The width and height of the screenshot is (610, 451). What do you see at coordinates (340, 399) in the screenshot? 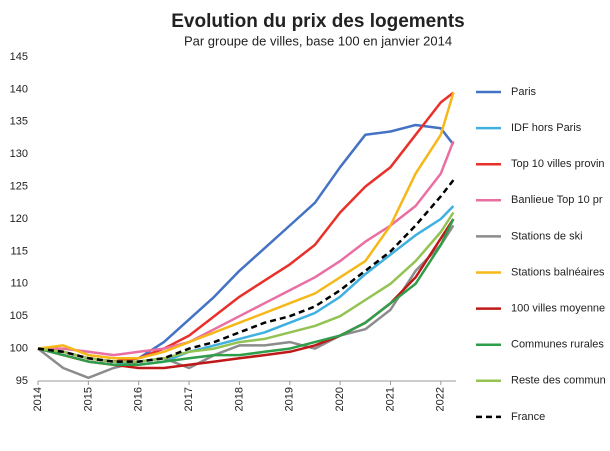
I see `x-tick-label: 2020` at bounding box center [340, 399].